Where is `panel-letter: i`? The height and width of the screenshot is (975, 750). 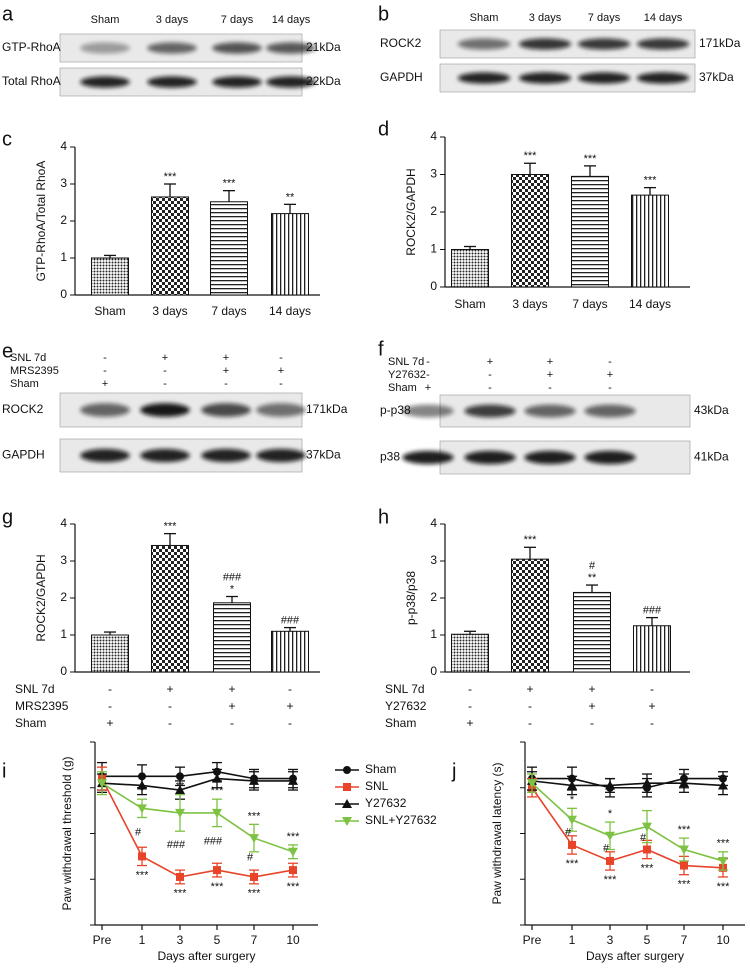
panel-letter: i is located at coordinates (4, 771).